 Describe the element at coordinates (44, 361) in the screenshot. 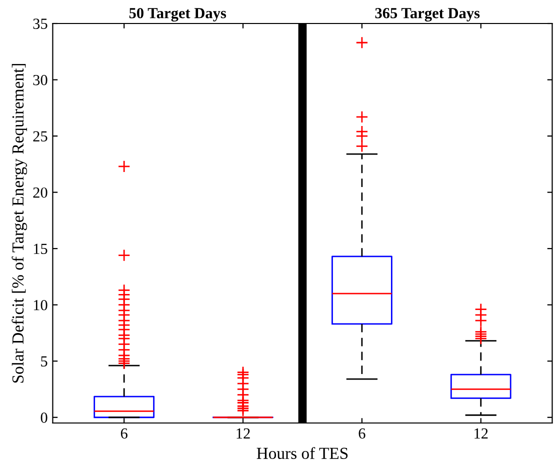

I see `y-tick-label: 5` at that location.